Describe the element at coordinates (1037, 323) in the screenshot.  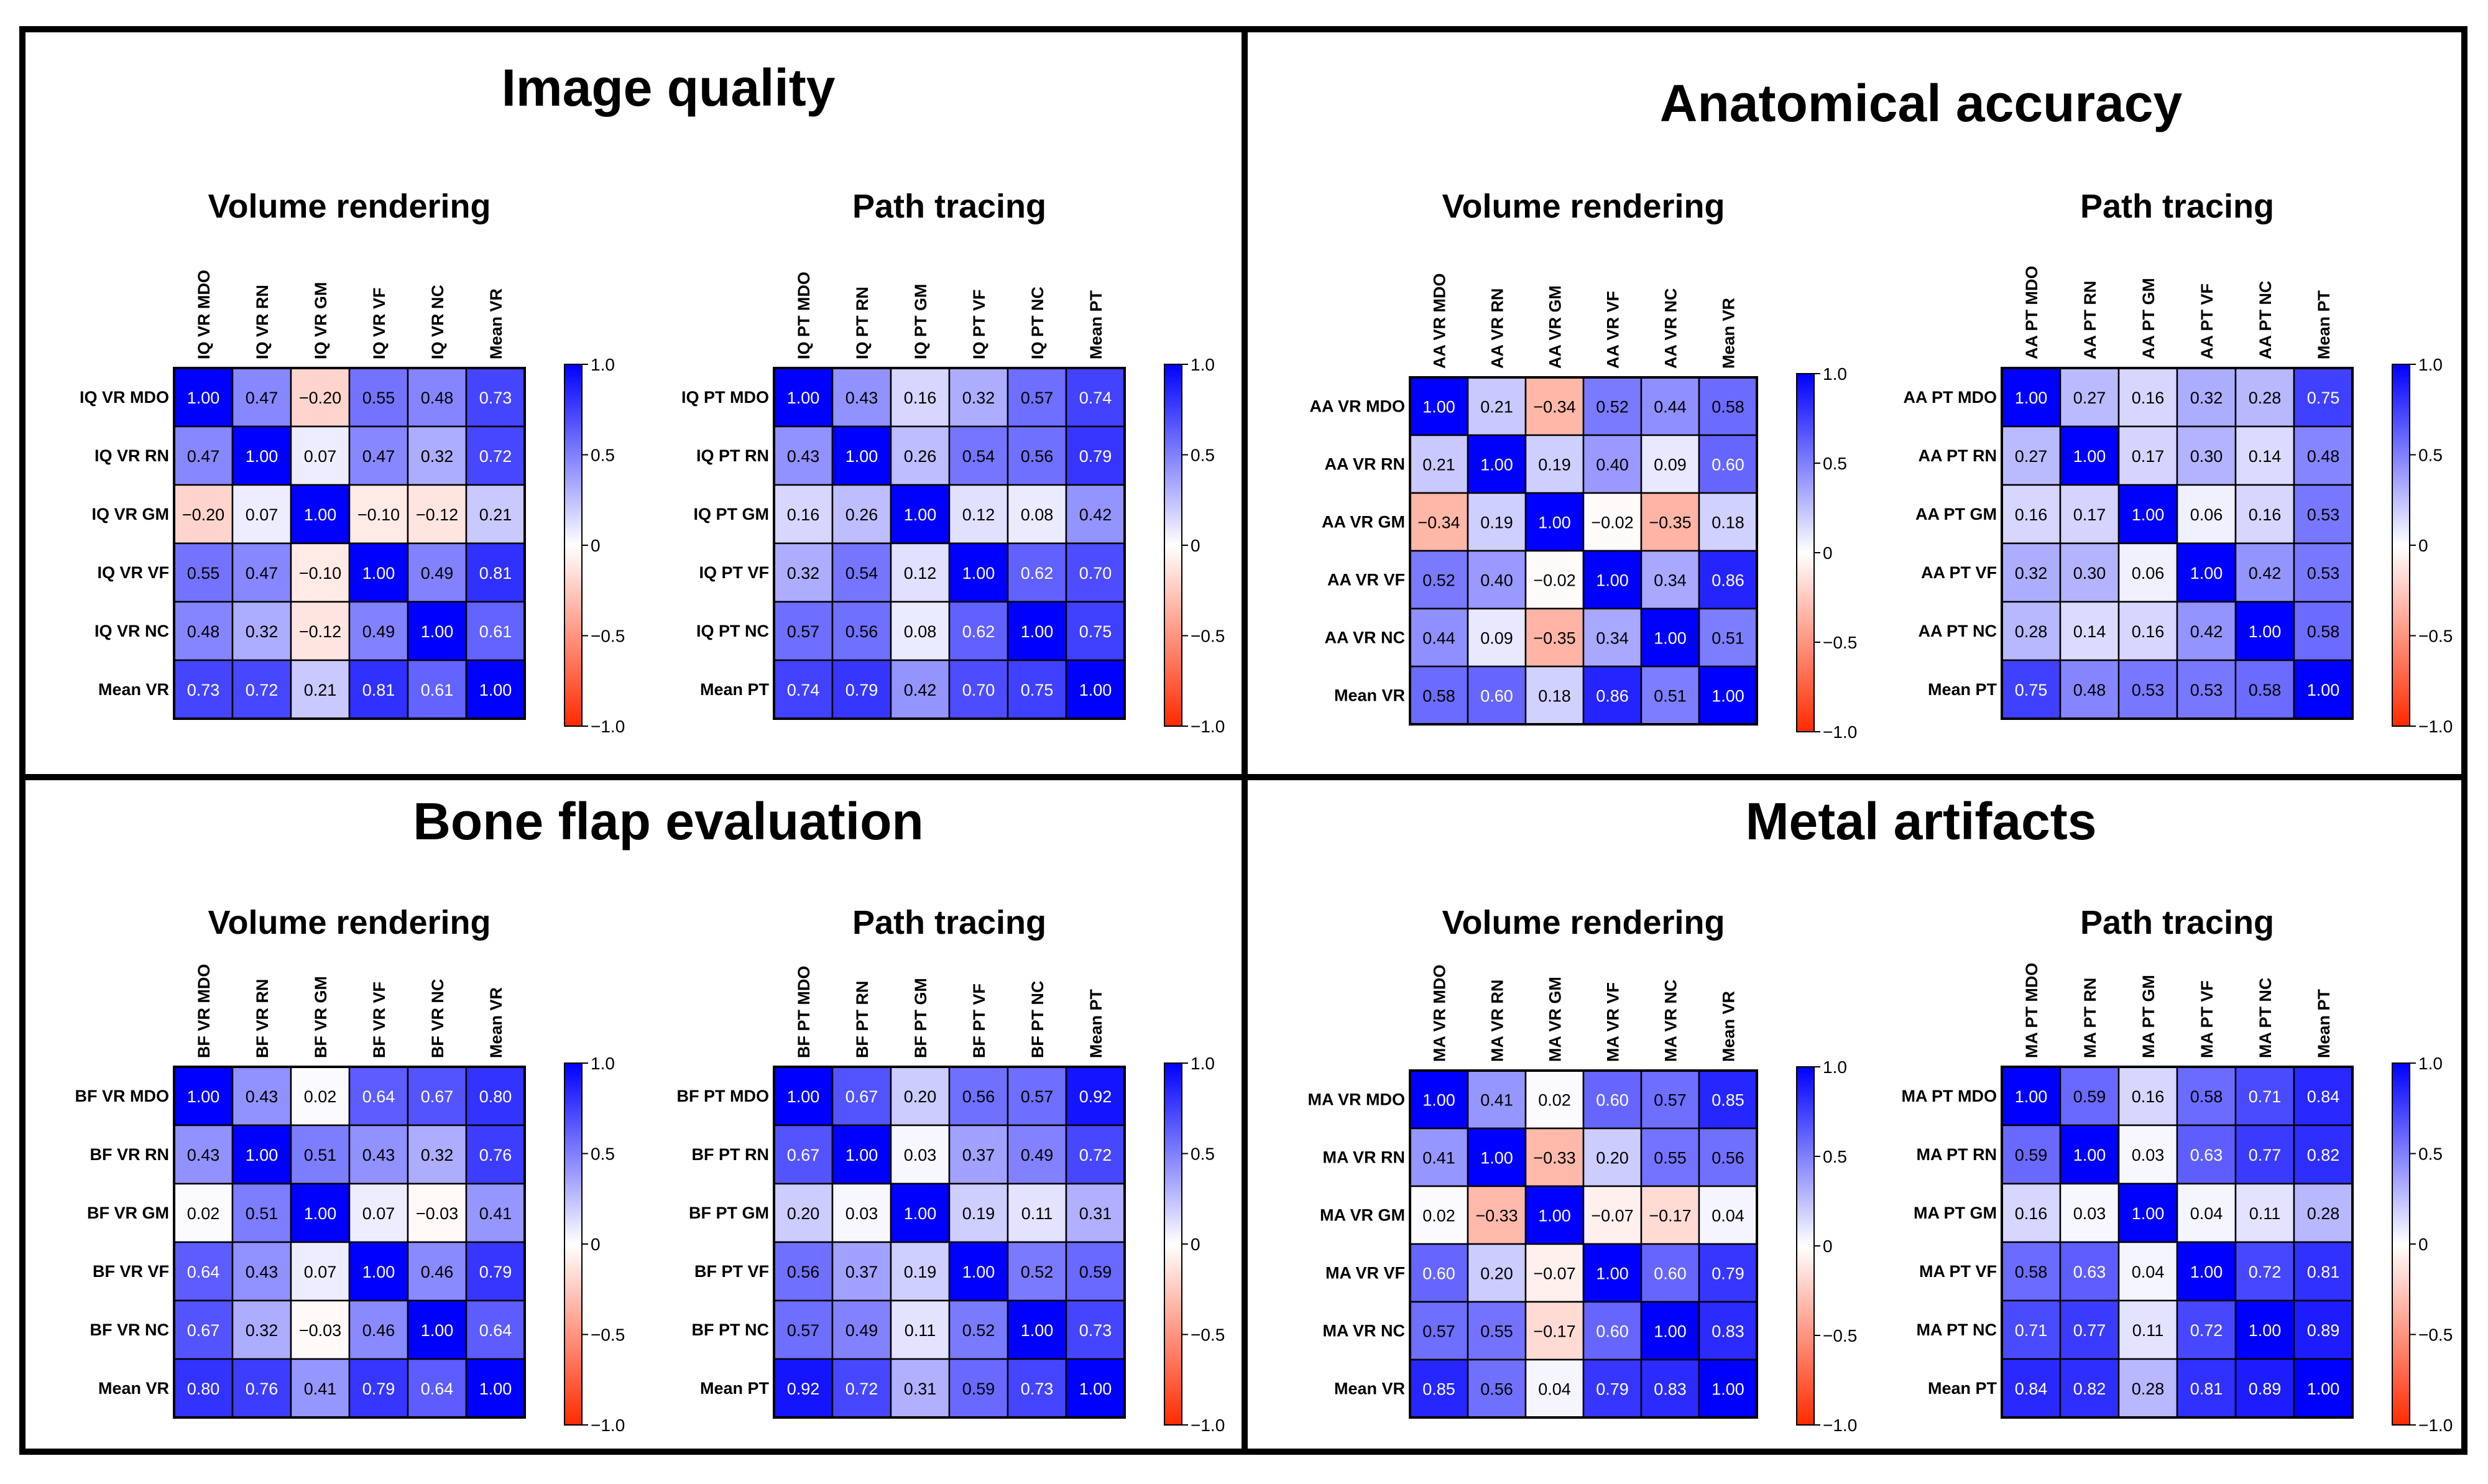
I see `column-label: IQ PT NC` at that location.